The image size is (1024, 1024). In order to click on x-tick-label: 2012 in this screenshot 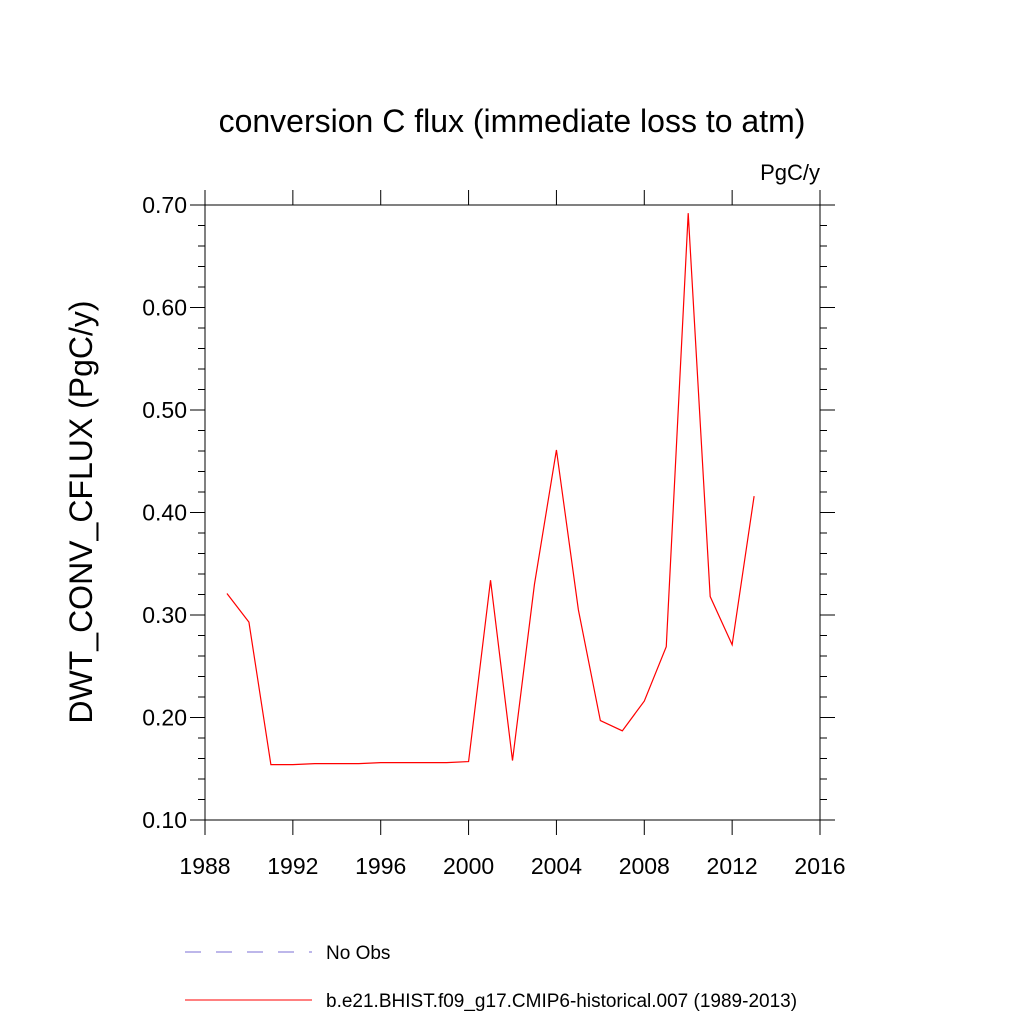, I will do `click(732, 866)`.